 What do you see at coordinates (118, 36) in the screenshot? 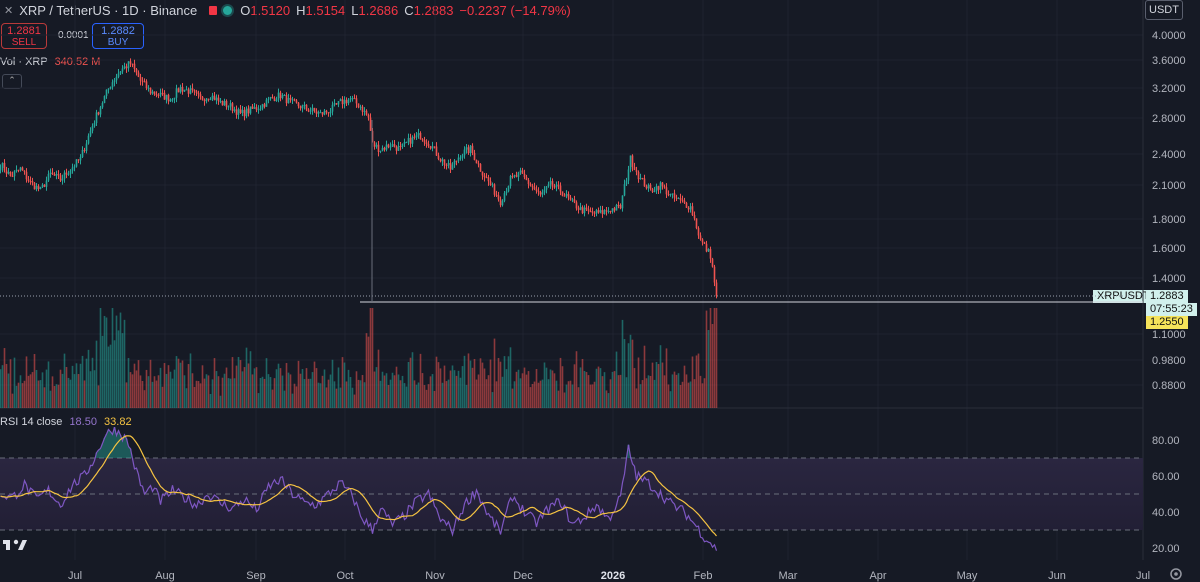
I see `buy-button: 1.2882 BUY` at bounding box center [118, 36].